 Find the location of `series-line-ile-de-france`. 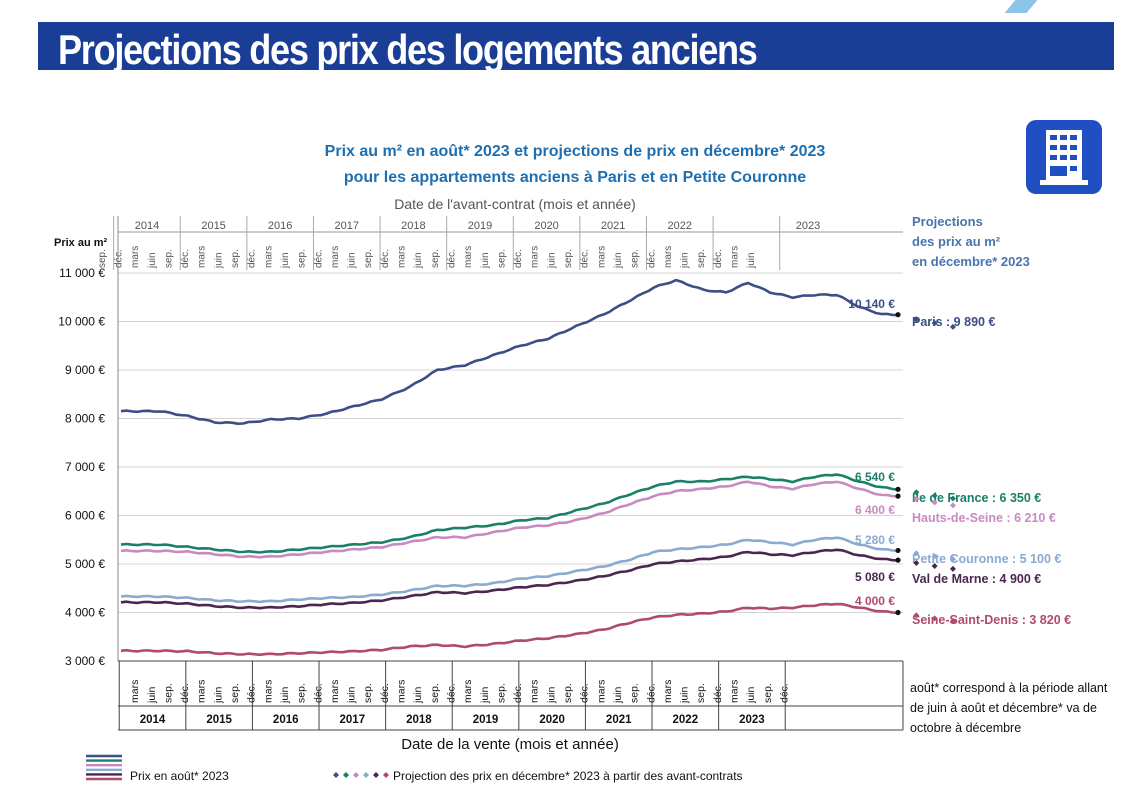

series-line-ile-de-france is located at coordinates (509, 513).